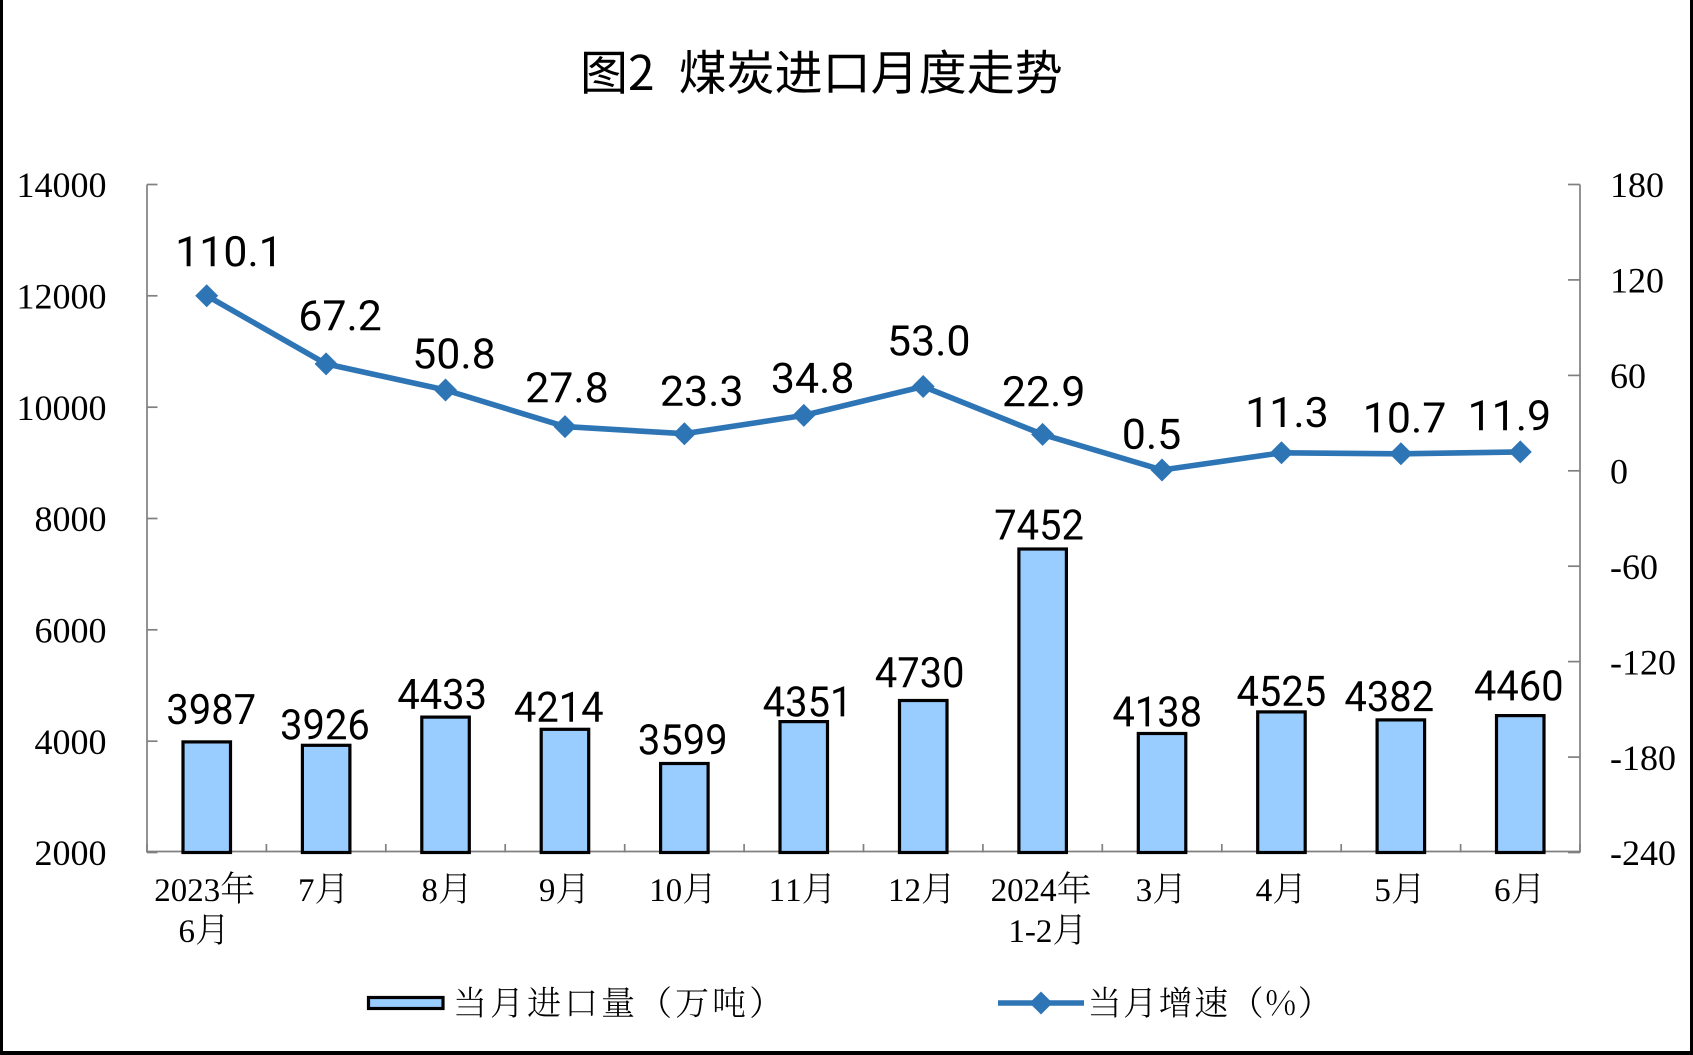 Image resolution: width=1693 pixels, height=1055 pixels. Describe the element at coordinates (1637, 185) in the screenshot. I see `svg-text: 180` at that location.